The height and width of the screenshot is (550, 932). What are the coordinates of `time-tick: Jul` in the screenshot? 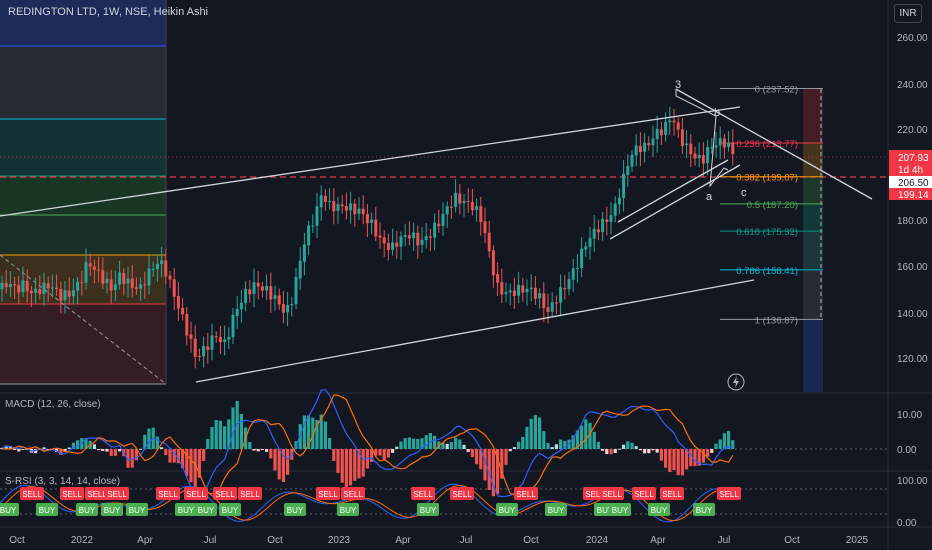 It's located at (210, 540).